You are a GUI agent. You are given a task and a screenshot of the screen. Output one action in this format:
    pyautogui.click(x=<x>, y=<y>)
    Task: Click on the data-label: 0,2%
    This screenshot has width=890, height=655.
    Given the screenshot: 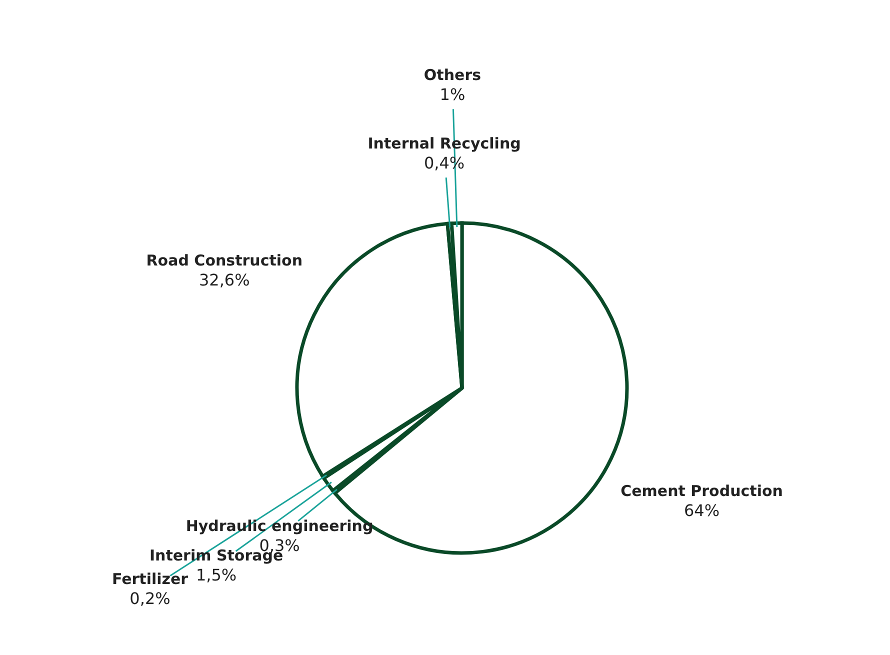 What is the action you would take?
    pyautogui.click(x=150, y=598)
    